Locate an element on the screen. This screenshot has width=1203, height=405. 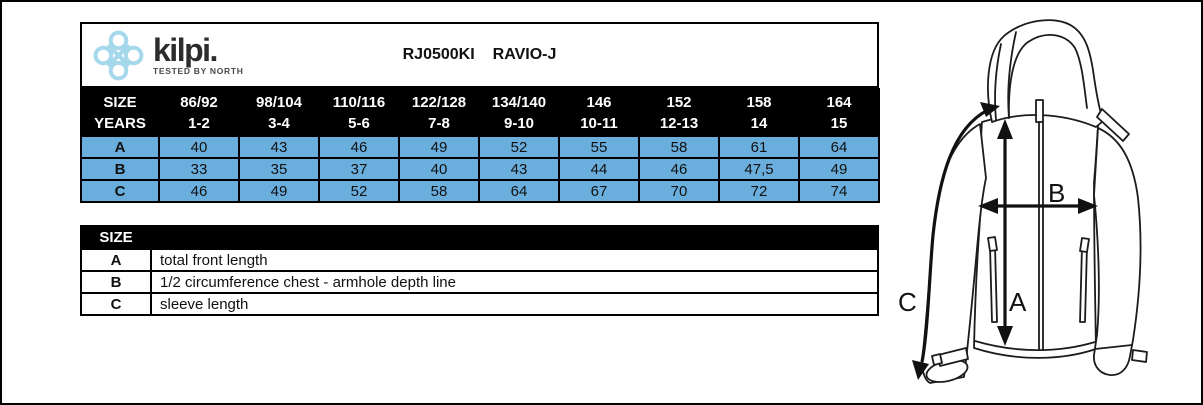
jacket-right-pocket-pull is located at coordinates (1084, 245).